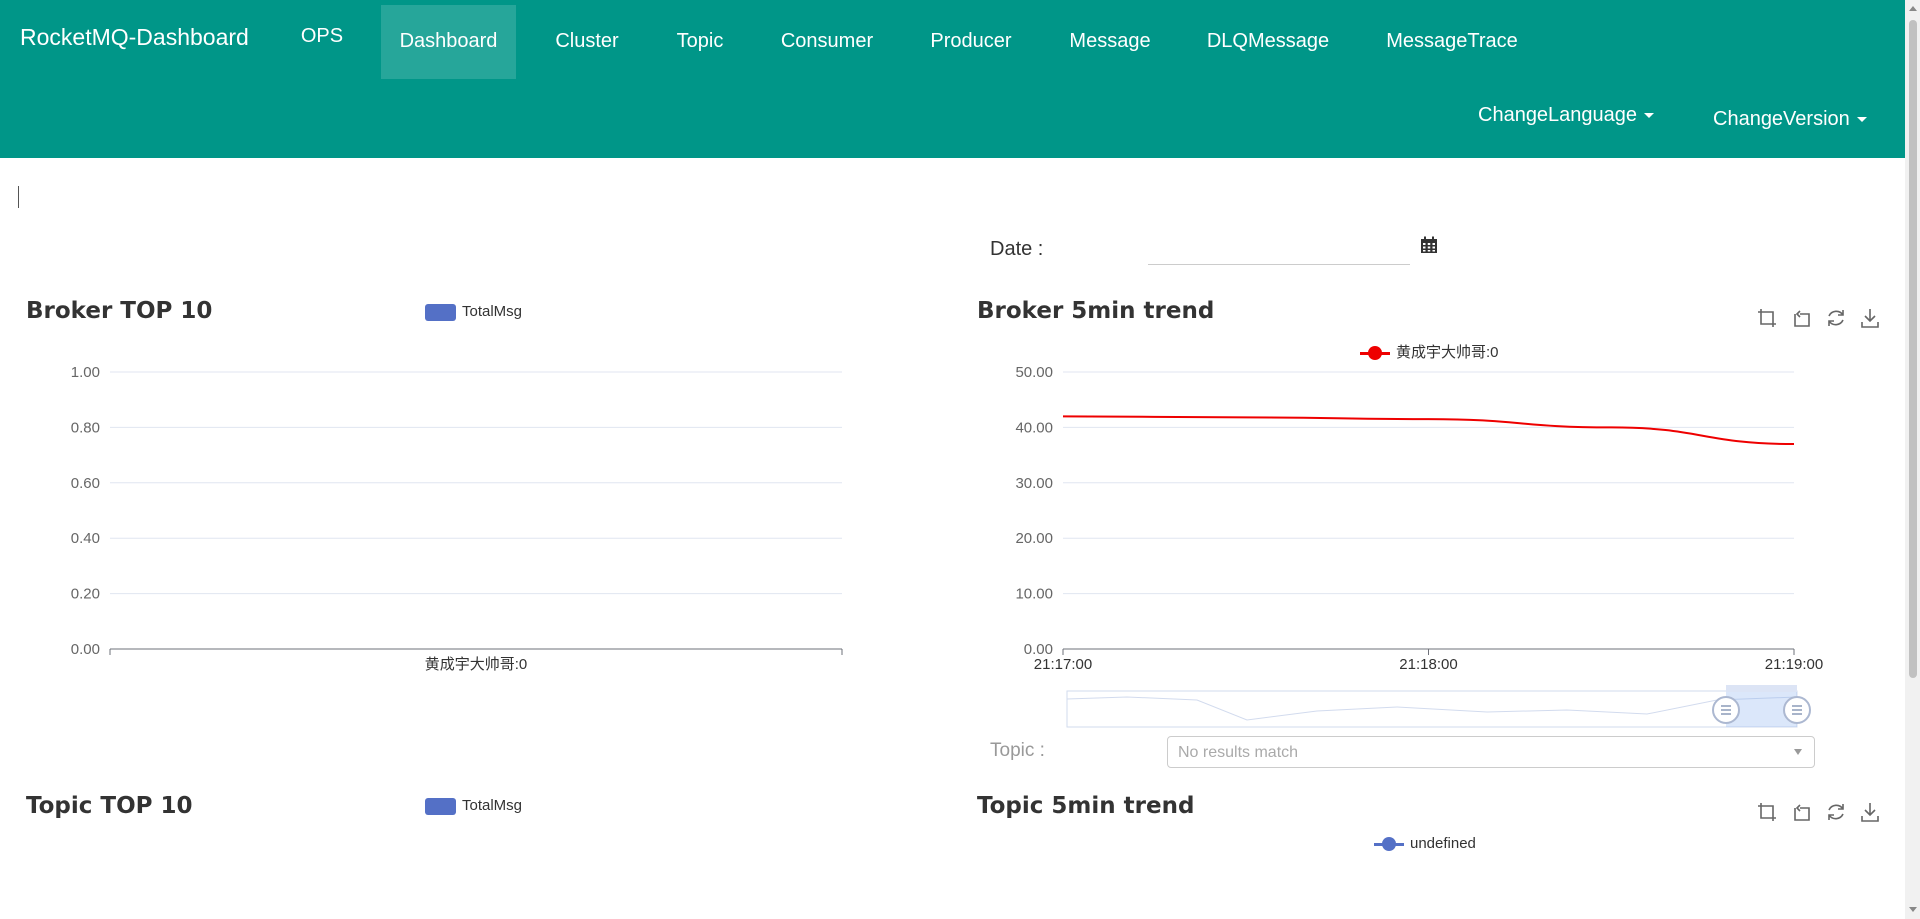 This screenshot has width=1920, height=919. I want to click on nav-ops: OPS, so click(322, 36).